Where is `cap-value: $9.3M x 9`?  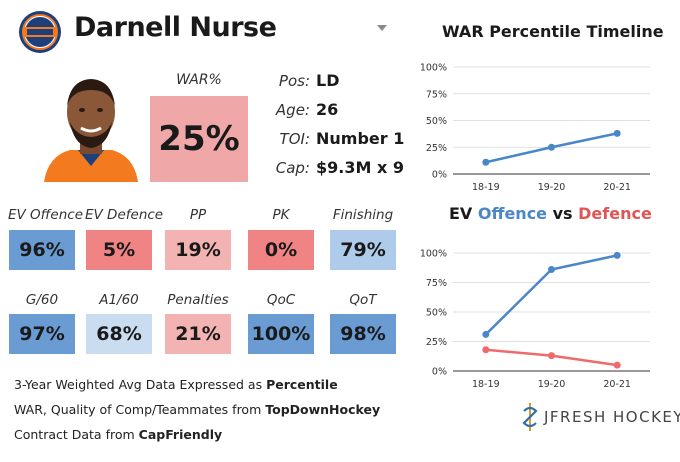
cap-value: $9.3M x 9 is located at coordinates (360, 167).